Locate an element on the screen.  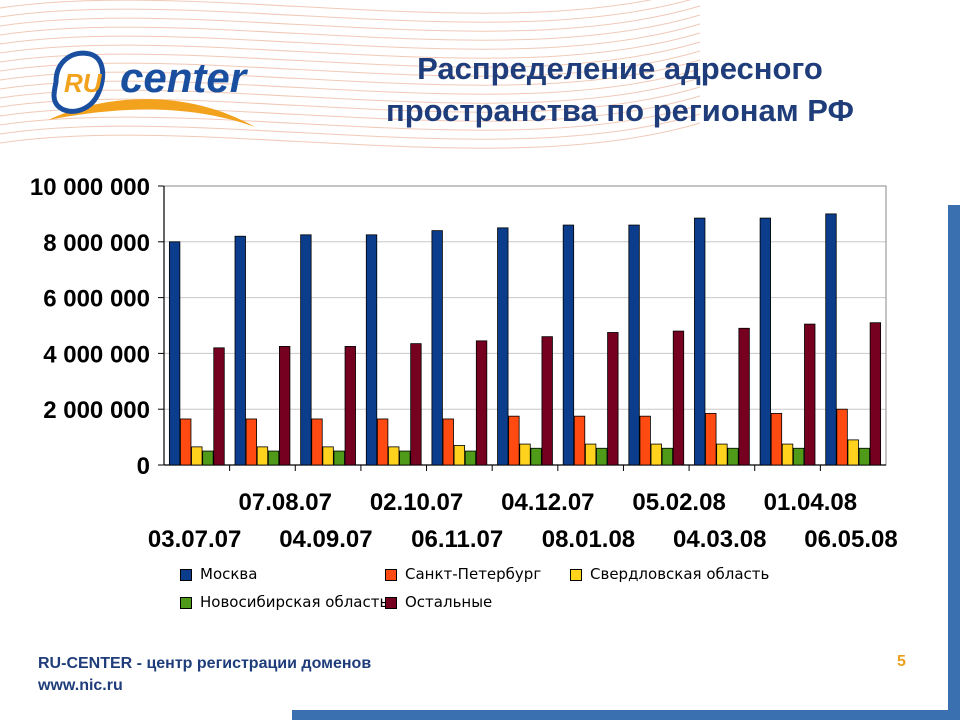
x-tick-label: 04.09.07 is located at coordinates (325, 539).